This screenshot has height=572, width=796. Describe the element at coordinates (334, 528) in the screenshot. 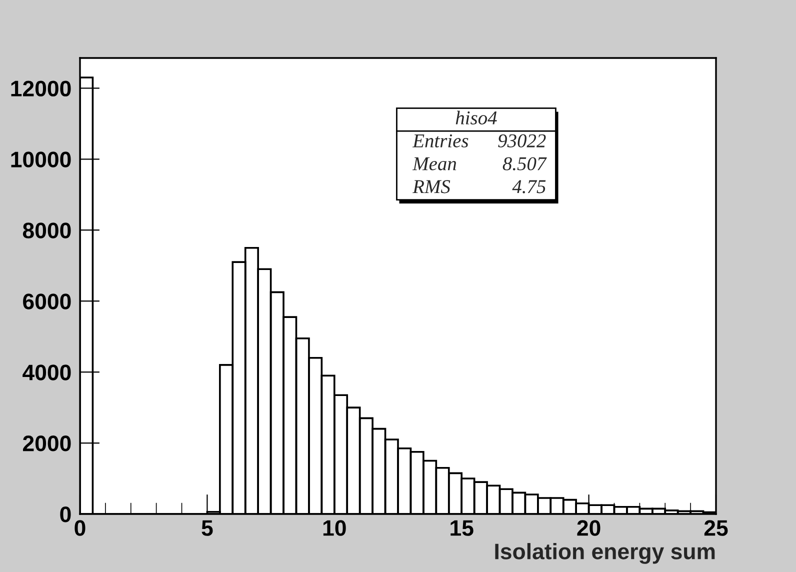

I see `x-tick-label: 10` at that location.